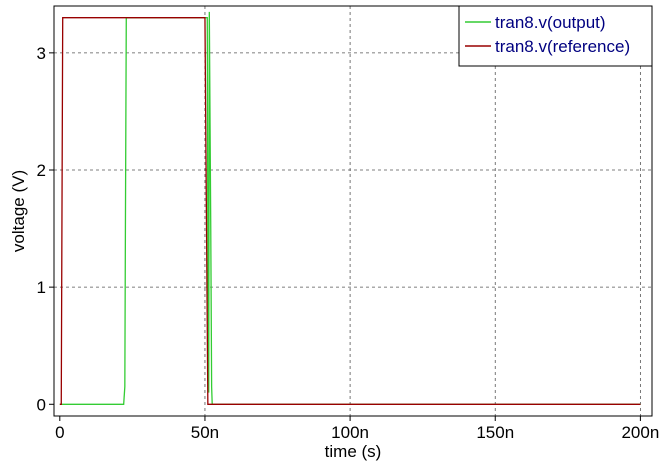 The height and width of the screenshot is (470, 667). I want to click on x-tick-label: 50n, so click(205, 432).